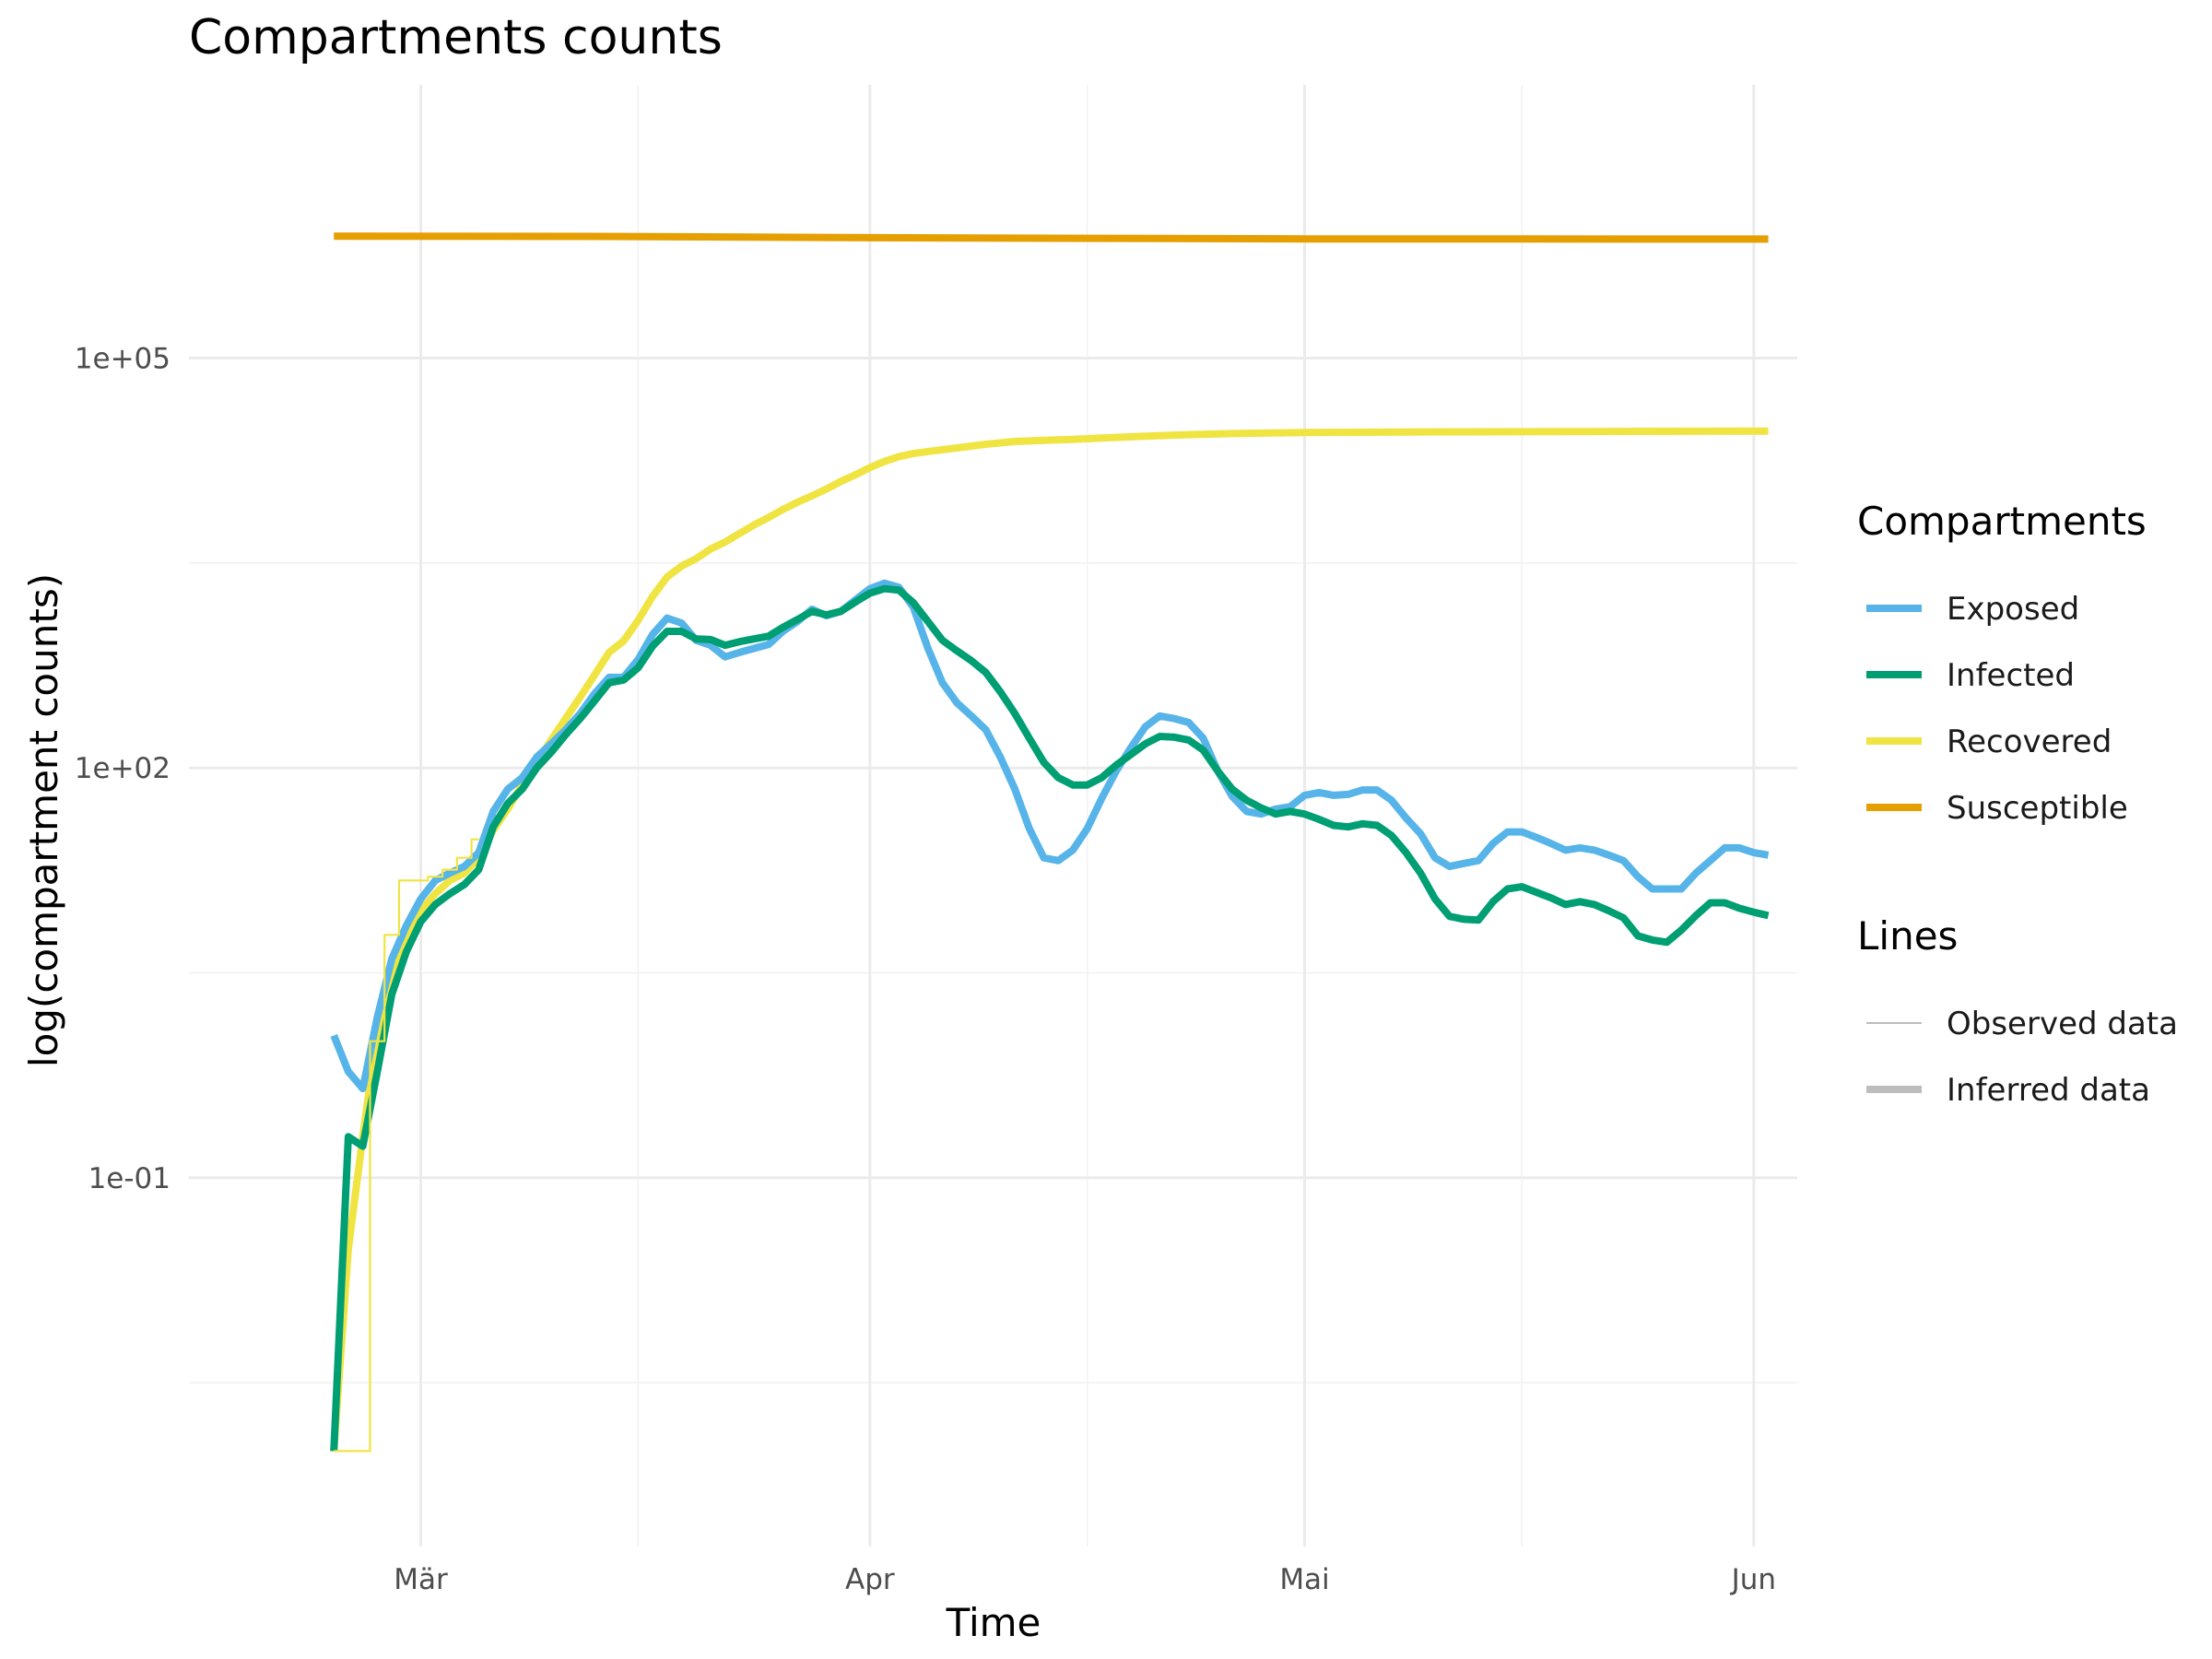  What do you see at coordinates (43, 820) in the screenshot?
I see `y-axis-title: log(compartment counts)` at bounding box center [43, 820].